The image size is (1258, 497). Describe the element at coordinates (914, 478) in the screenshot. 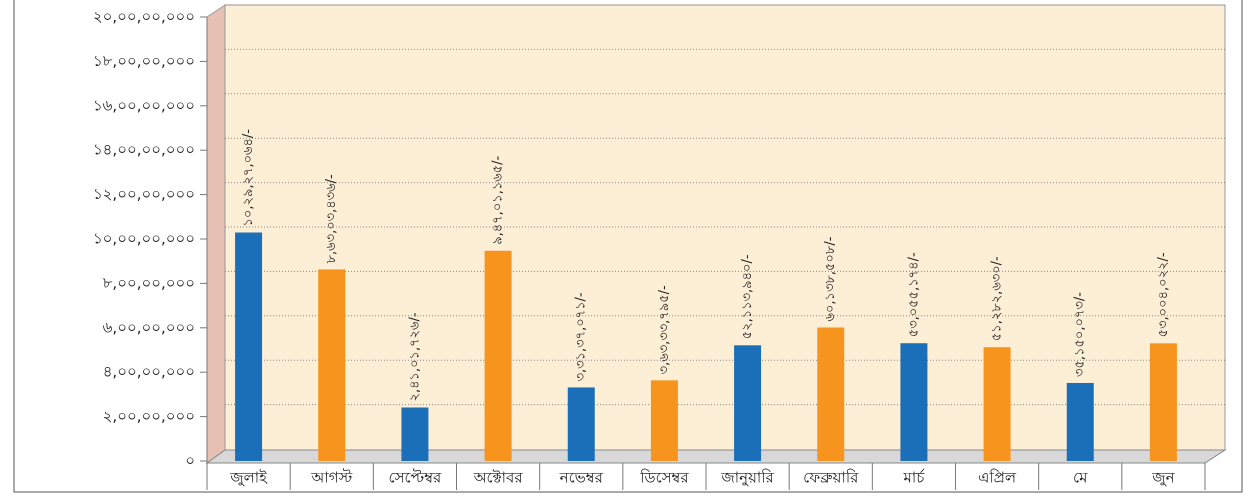

I see `x-tick-label: মার্চ` at that location.